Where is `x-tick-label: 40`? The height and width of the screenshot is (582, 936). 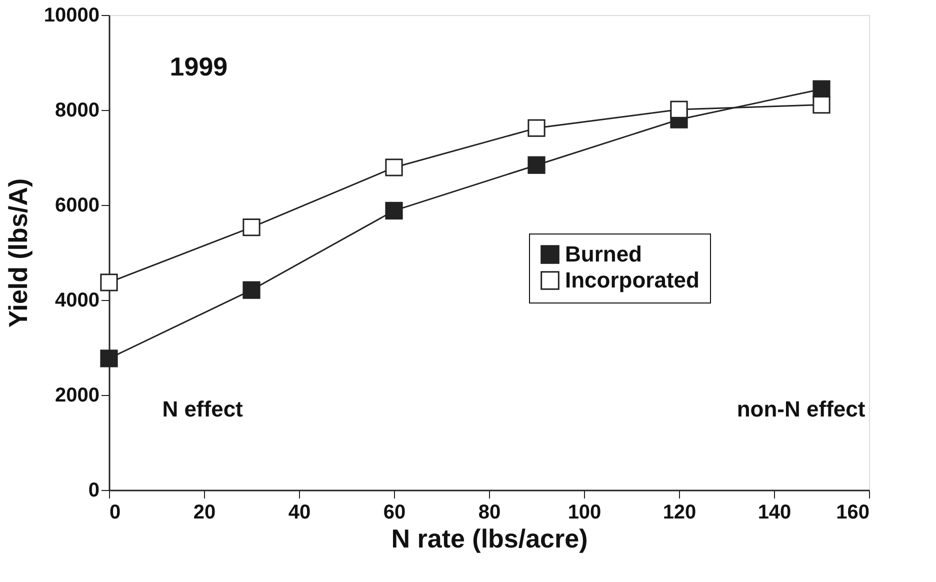 x-tick-label: 40 is located at coordinates (299, 513).